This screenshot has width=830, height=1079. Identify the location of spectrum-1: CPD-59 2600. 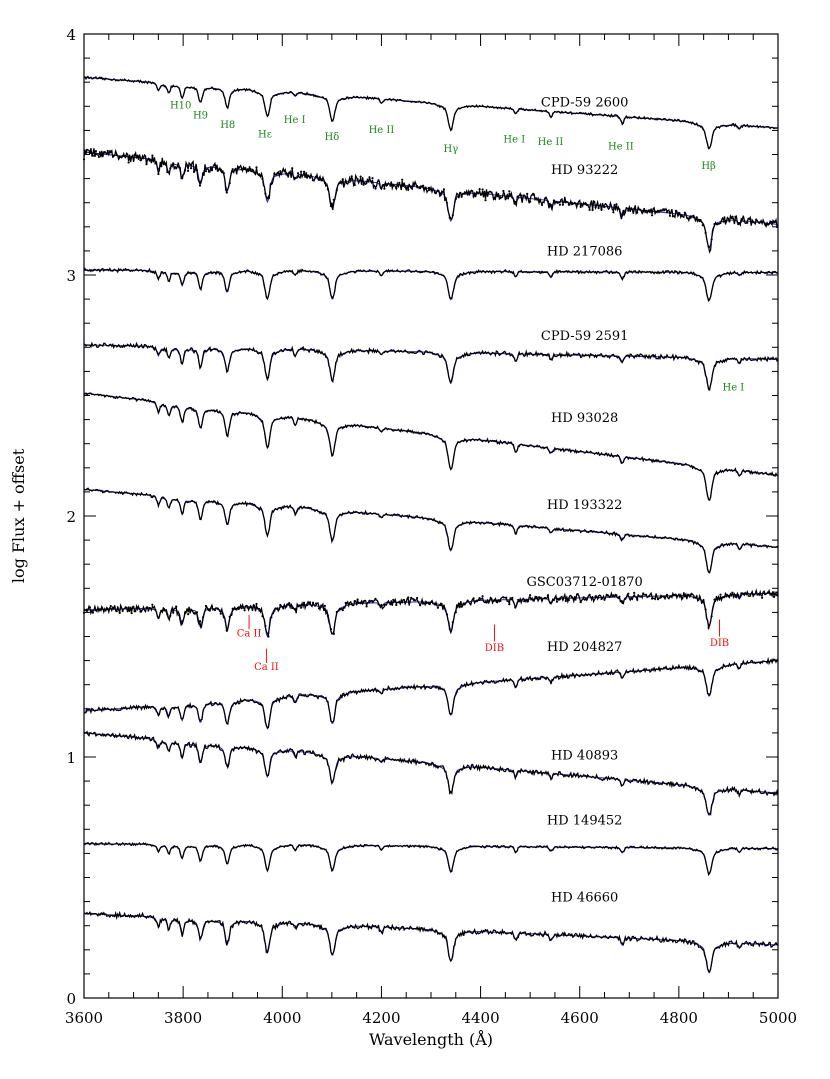
(431, 112).